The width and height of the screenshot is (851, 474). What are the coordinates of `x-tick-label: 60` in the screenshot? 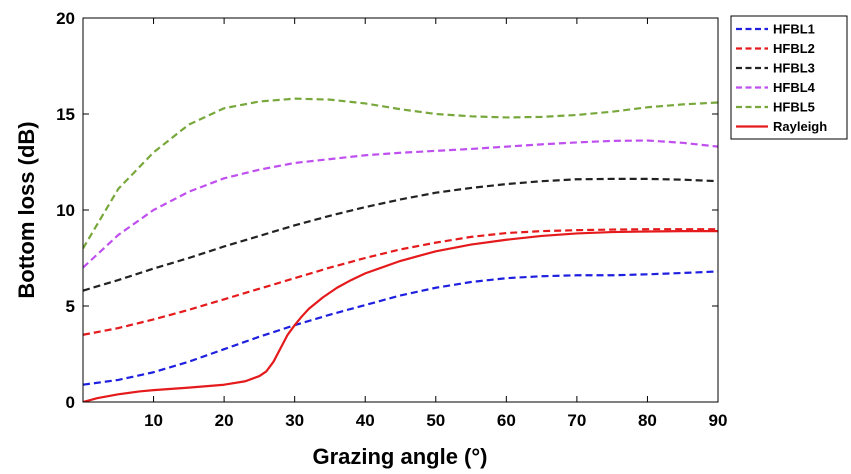 It's located at (506, 420).